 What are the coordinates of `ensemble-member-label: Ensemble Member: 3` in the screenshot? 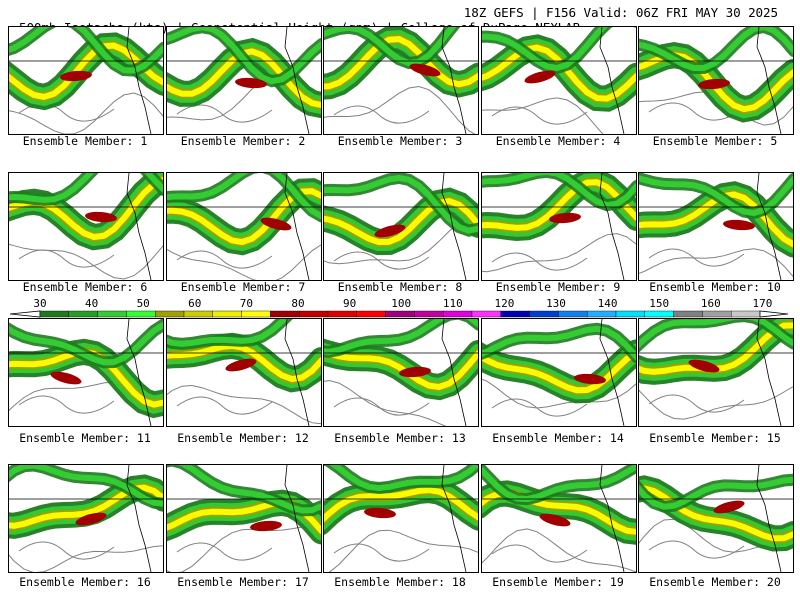 It's located at (400, 141).